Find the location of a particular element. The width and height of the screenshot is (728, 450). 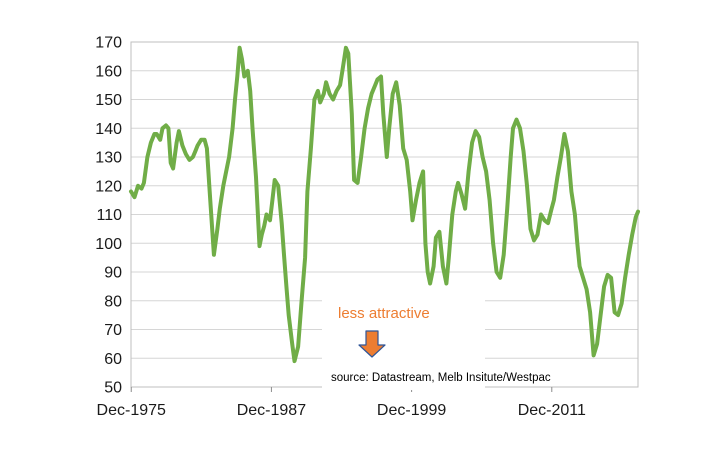

y-tick-labels: 50 60 70 80 90 100 110 120 130 140 150 160 170 is located at coordinates (108, 216).